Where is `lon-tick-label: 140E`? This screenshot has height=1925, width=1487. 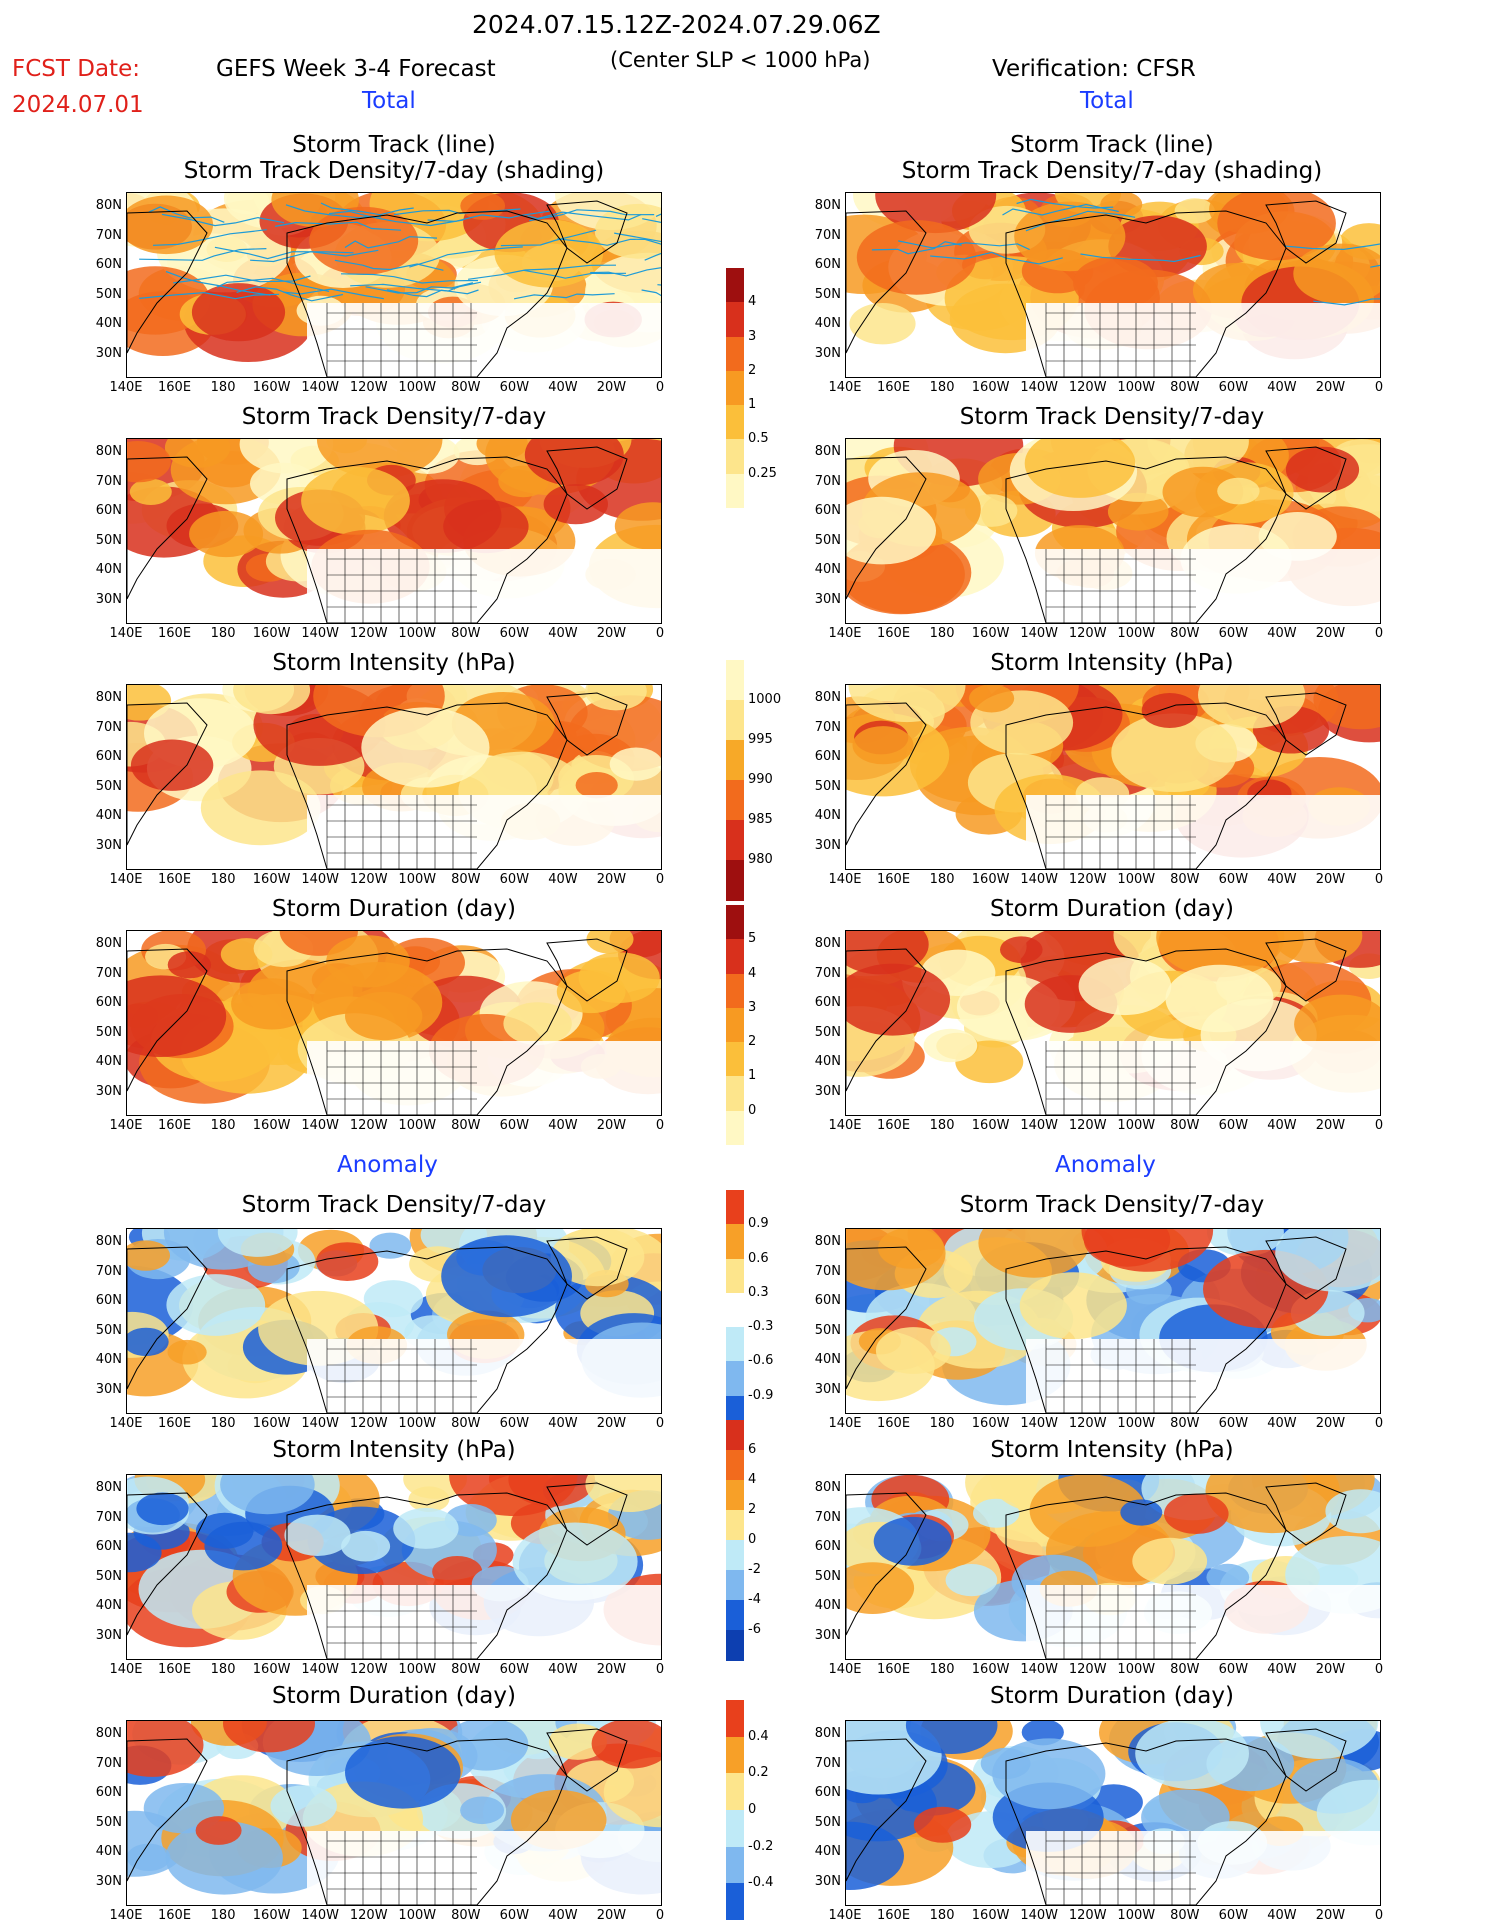 lon-tick-label: 140E is located at coordinates (126, 1915).